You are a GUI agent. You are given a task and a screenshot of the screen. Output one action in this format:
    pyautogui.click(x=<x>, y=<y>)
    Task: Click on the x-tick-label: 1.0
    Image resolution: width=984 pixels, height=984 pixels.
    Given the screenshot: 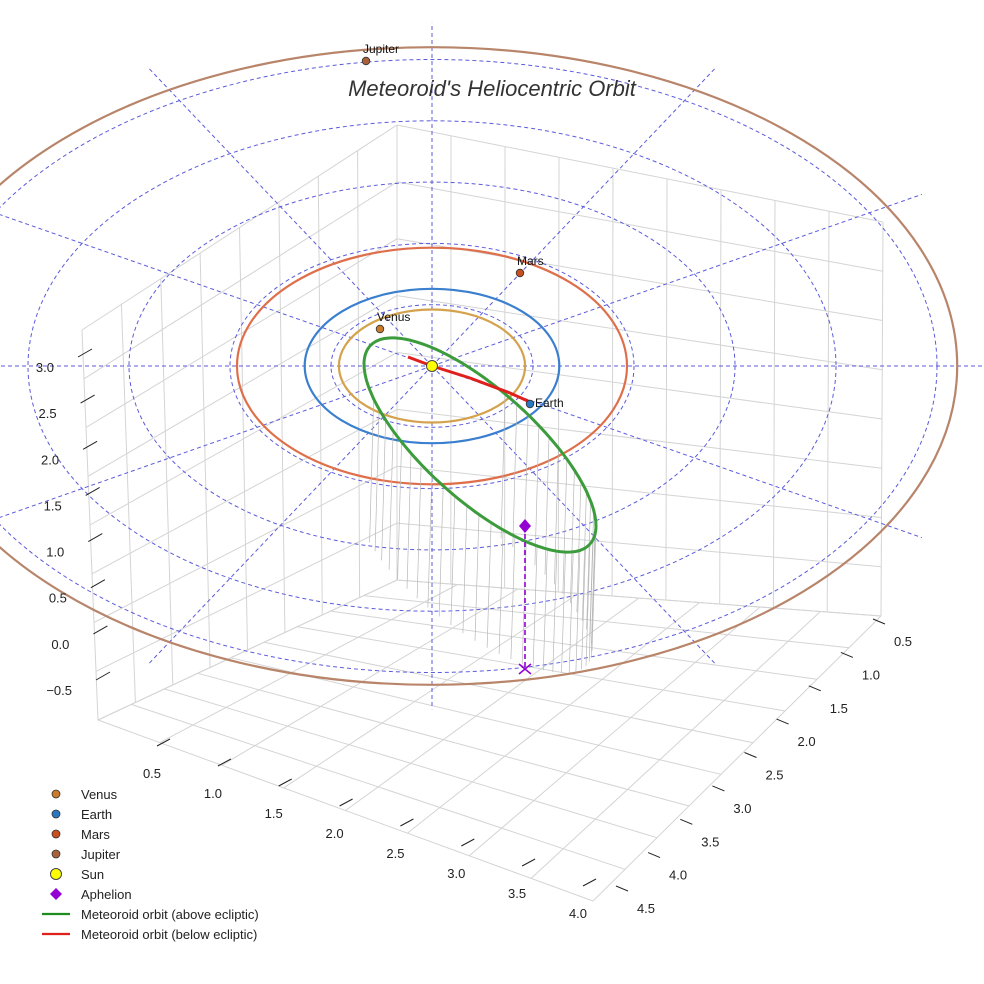 What is the action you would take?
    pyautogui.click(x=213, y=793)
    